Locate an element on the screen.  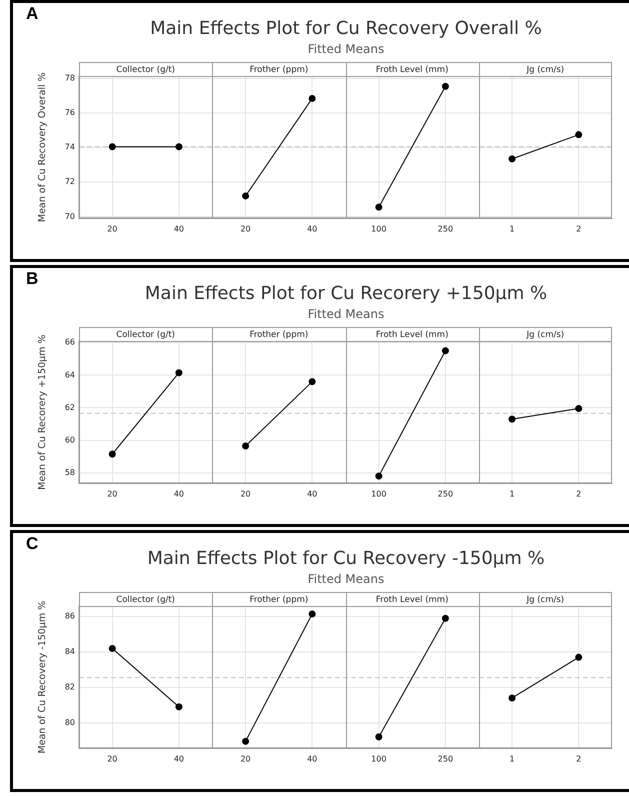
y-tick-label: 82 is located at coordinates (69, 687).